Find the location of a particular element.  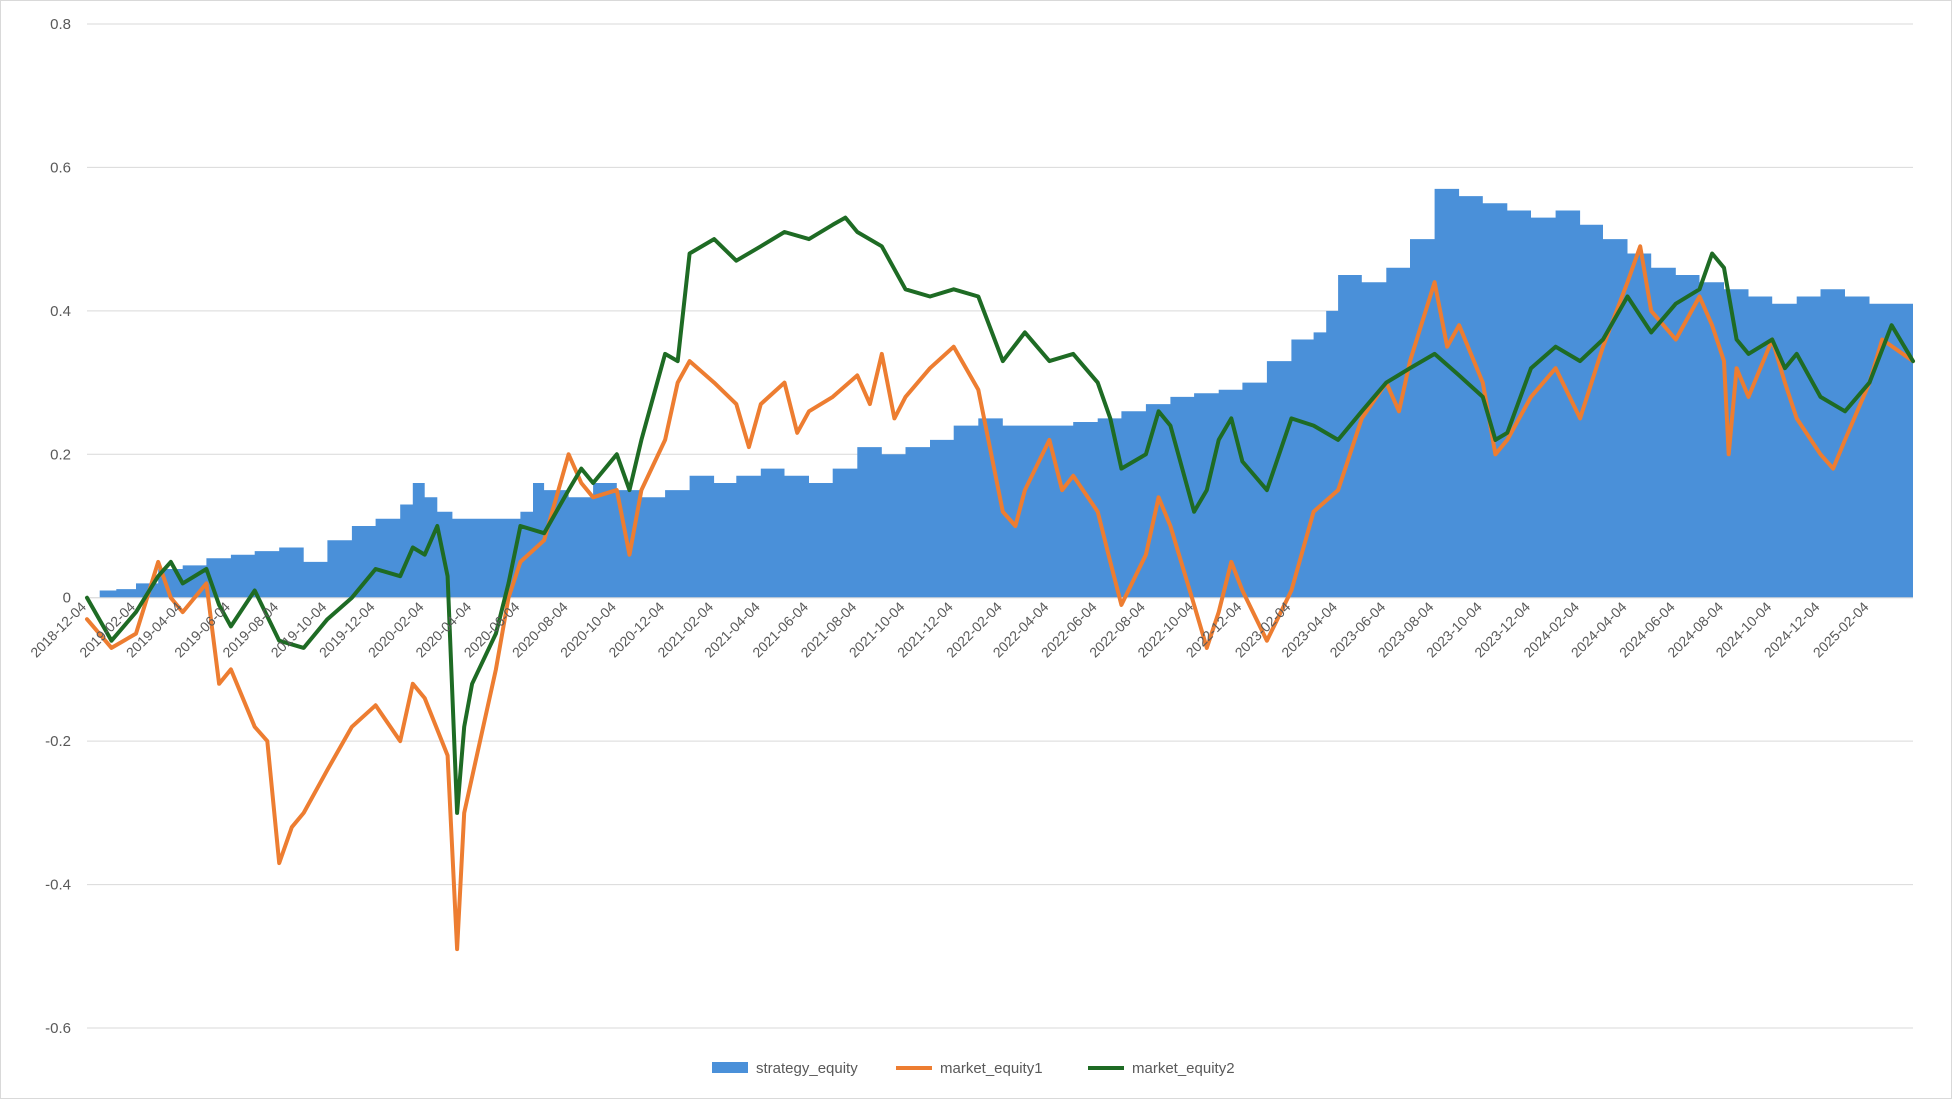

y-tick-label: 0.8 is located at coordinates (60, 24).